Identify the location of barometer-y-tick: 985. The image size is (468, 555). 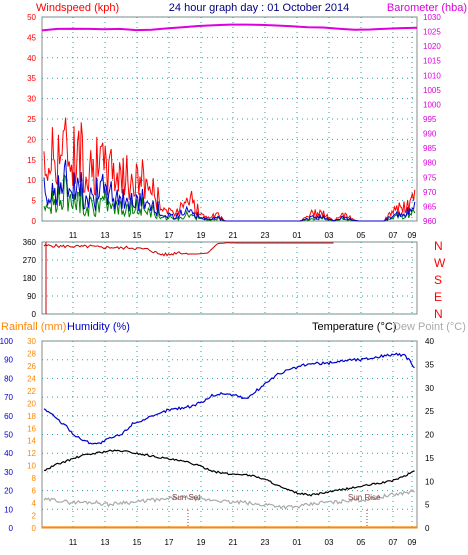
(430, 148).